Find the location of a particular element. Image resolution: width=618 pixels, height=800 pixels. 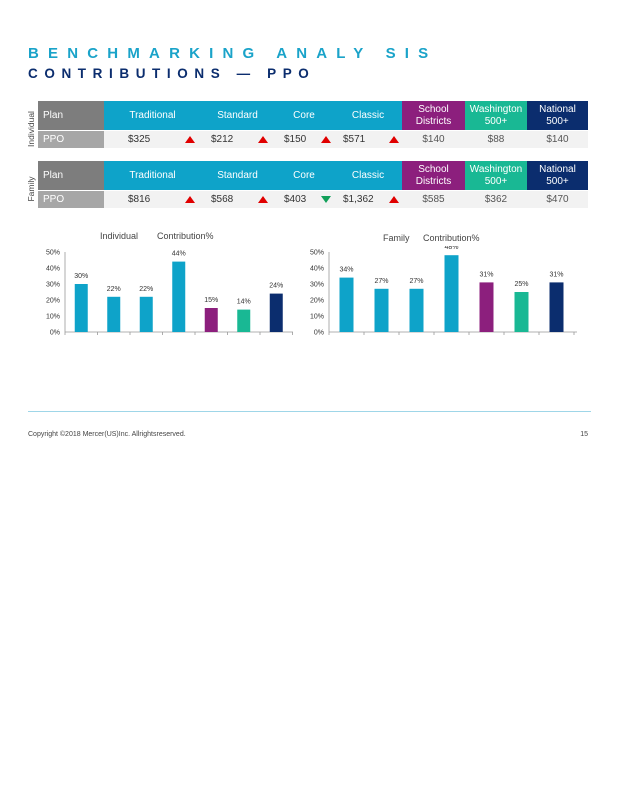

value-cell-2: $568 is located at coordinates (237, 199).